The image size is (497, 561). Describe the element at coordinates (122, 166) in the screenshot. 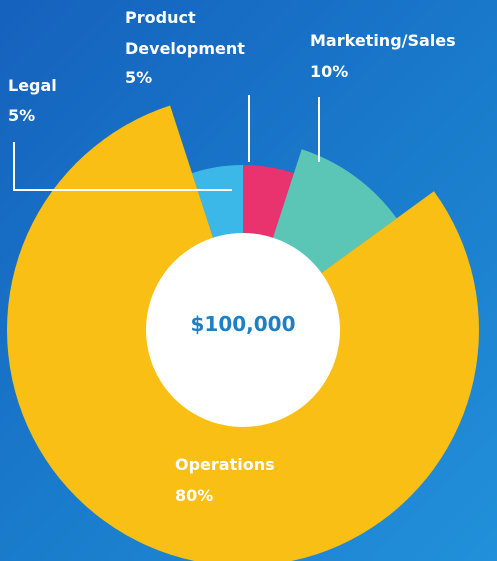

I see `leader-line` at that location.